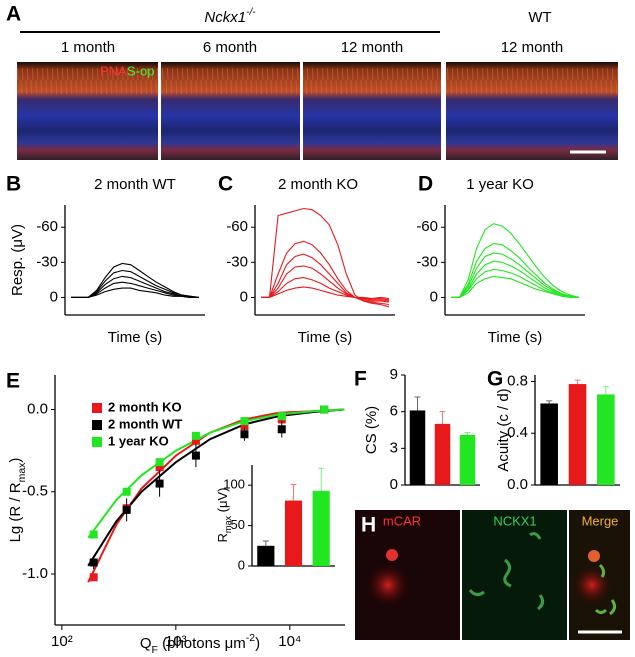 The image size is (635, 657). Describe the element at coordinates (113, 70) in the screenshot. I see `stain-label: PNA` at that location.